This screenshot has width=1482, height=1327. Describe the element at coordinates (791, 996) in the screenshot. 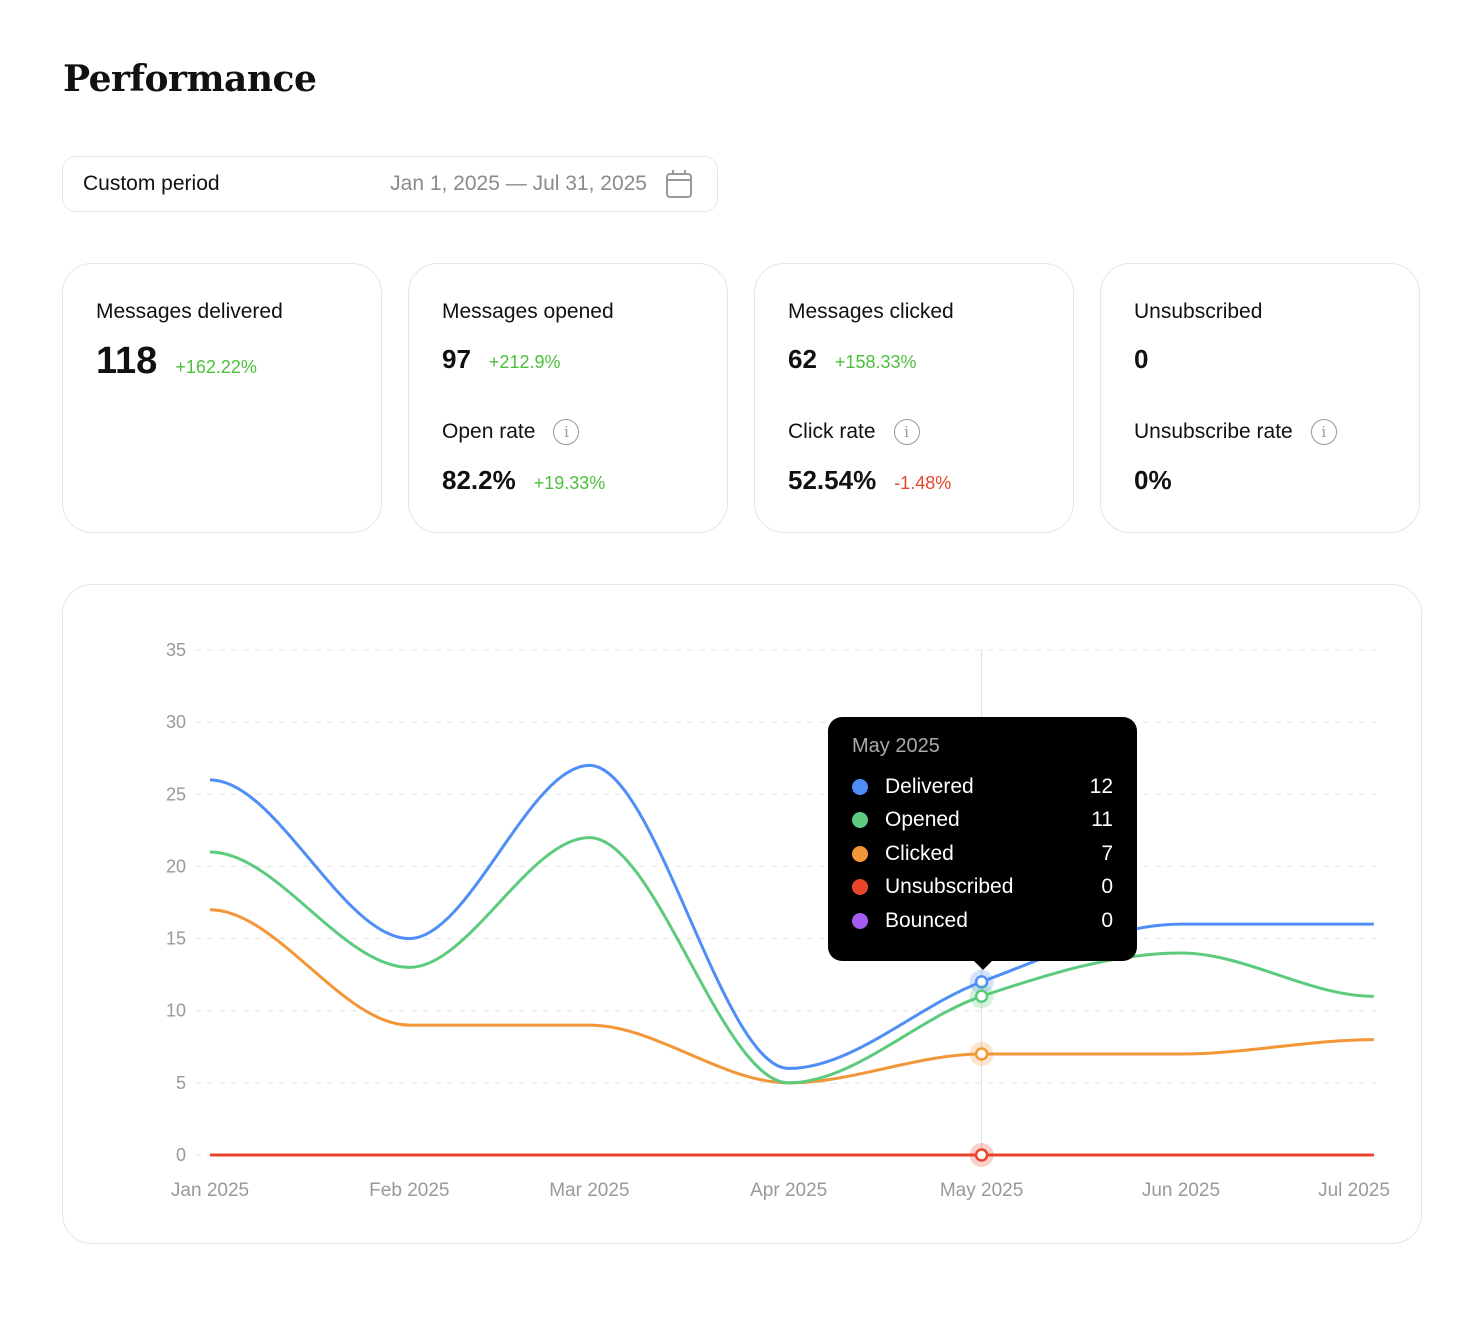

I see `series-line-clicked` at that location.